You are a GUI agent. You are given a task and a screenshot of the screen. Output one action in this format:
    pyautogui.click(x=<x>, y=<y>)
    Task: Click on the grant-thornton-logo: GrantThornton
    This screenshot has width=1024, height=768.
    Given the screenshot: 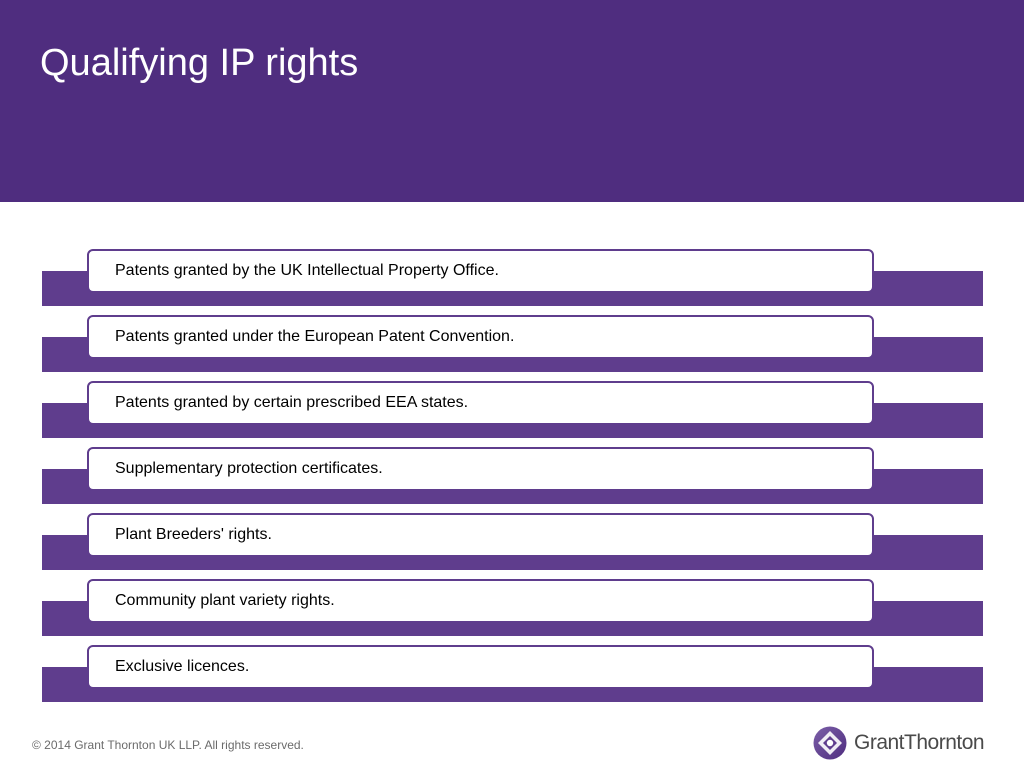 What is the action you would take?
    pyautogui.click(x=907, y=743)
    